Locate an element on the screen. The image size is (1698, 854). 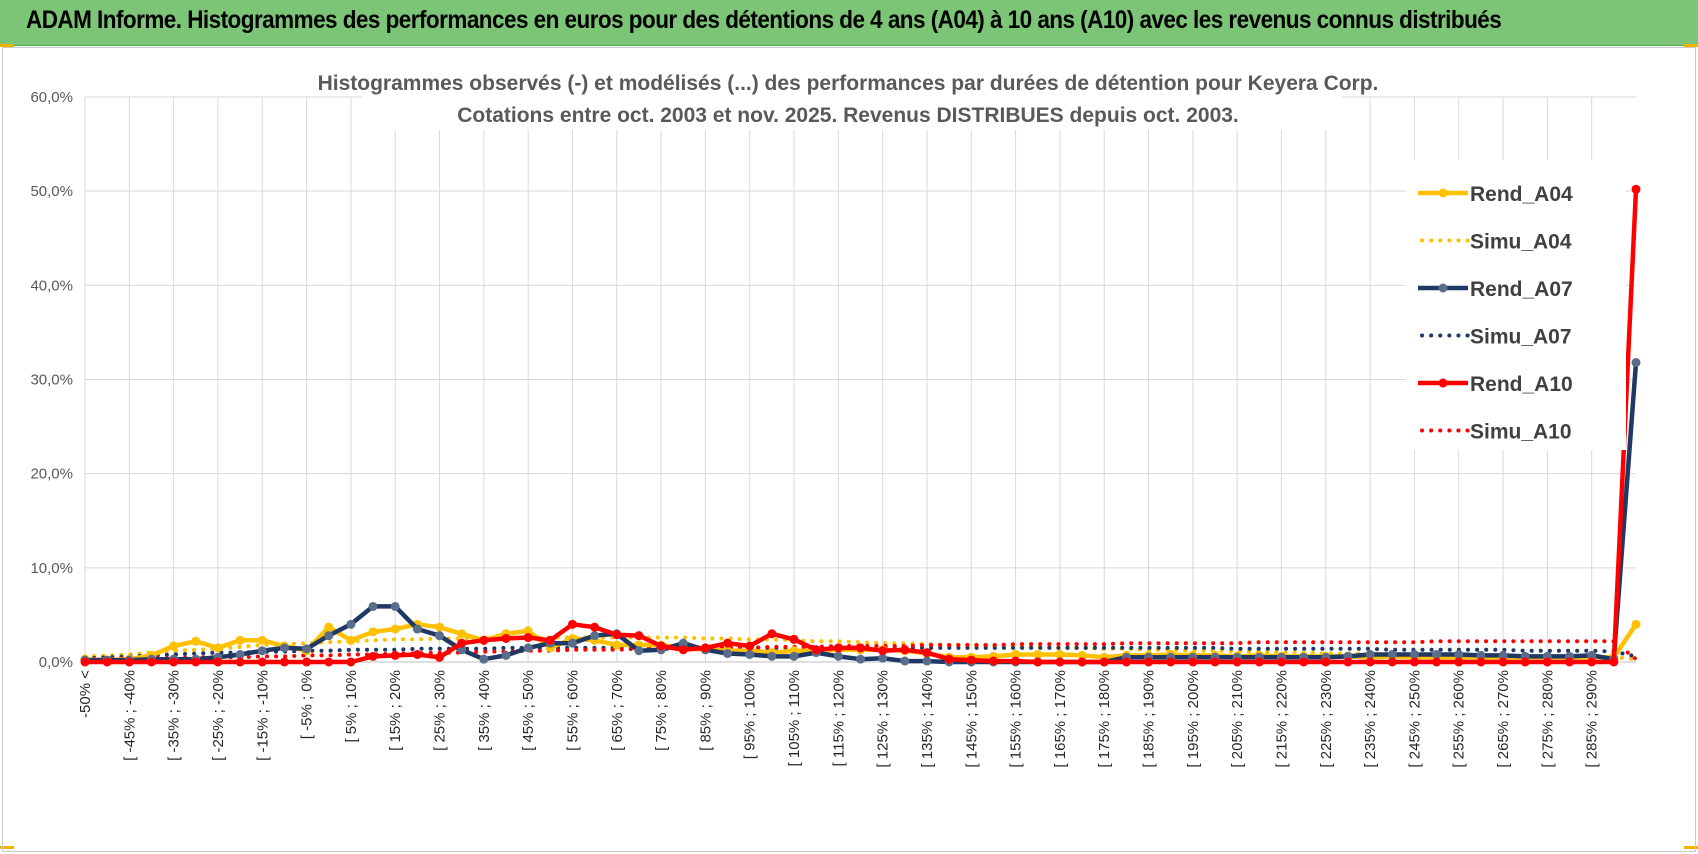
x-tick-label: [ 5% ; 10% is located at coordinates (351, 706).